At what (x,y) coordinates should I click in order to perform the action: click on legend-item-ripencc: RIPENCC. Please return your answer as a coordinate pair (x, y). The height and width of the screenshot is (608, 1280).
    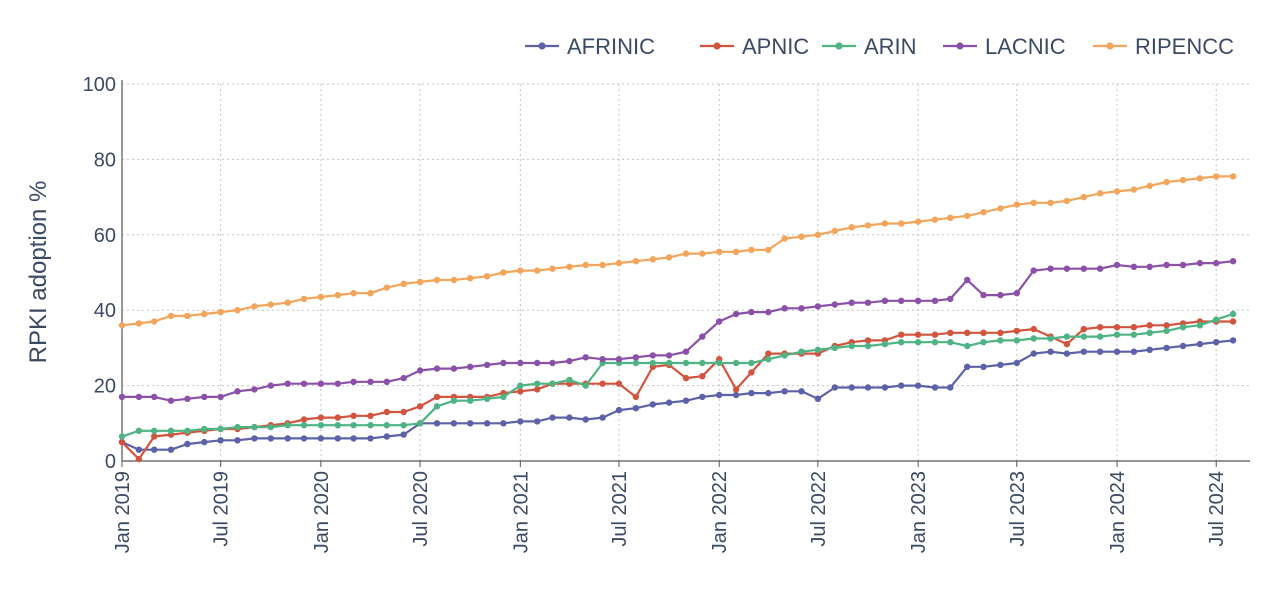
    Looking at the image, I should click on (1163, 46).